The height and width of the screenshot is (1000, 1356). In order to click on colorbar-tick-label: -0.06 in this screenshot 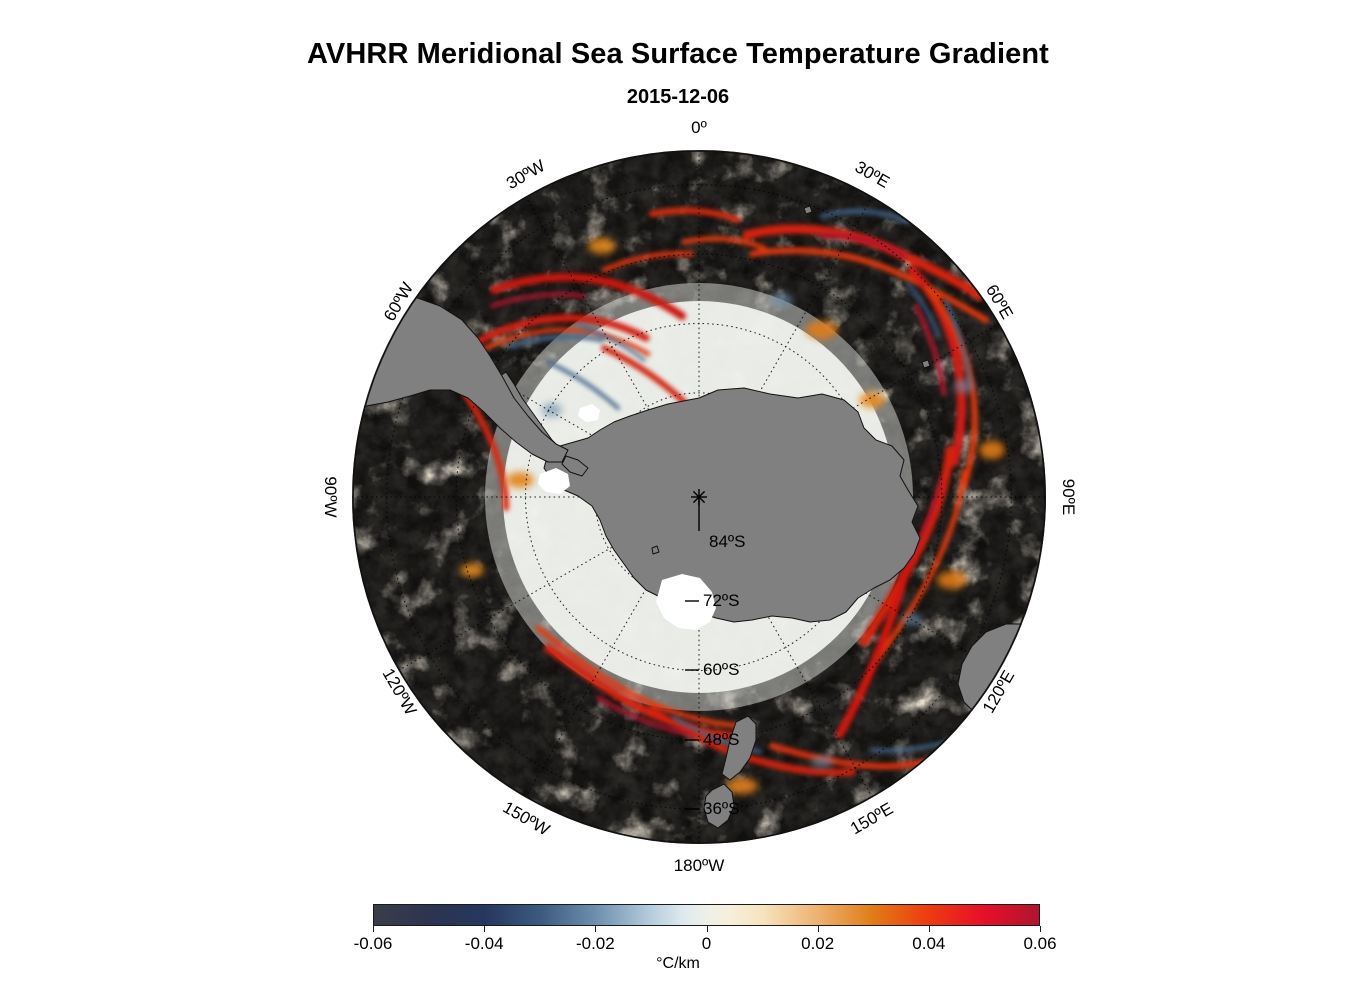, I will do `click(373, 943)`.